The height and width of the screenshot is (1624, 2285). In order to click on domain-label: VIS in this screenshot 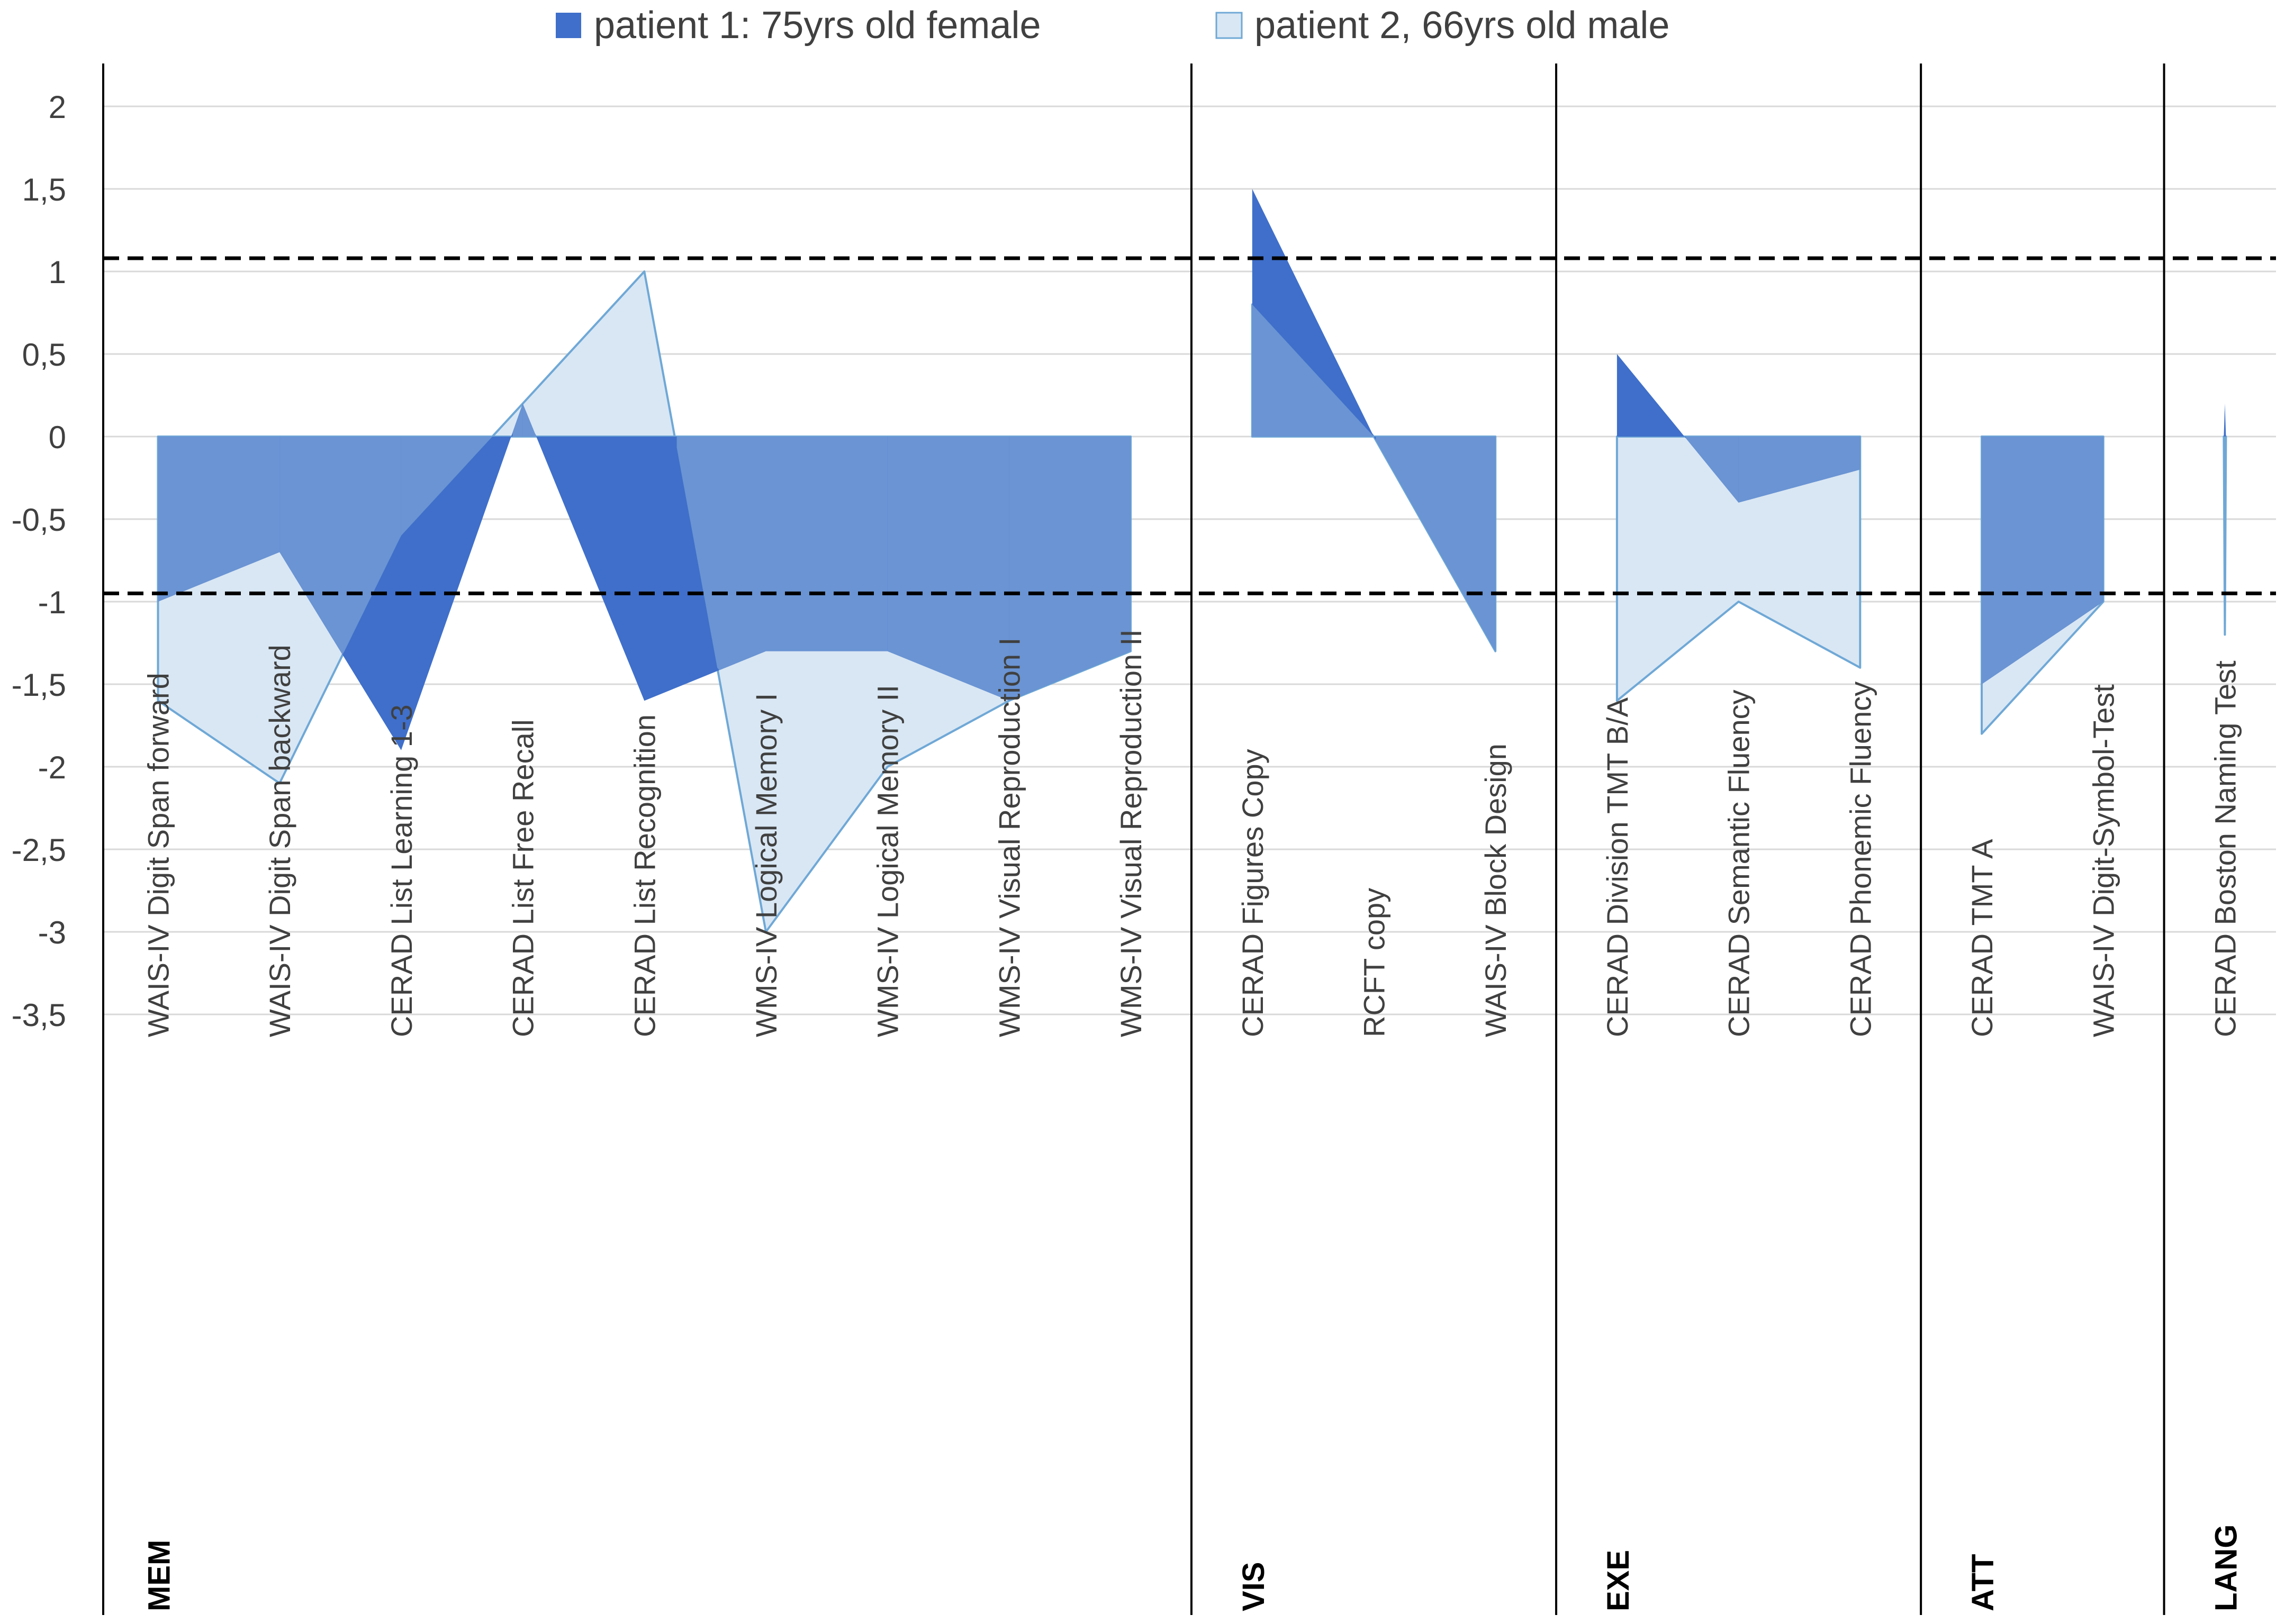, I will do `click(1253, 1587)`.